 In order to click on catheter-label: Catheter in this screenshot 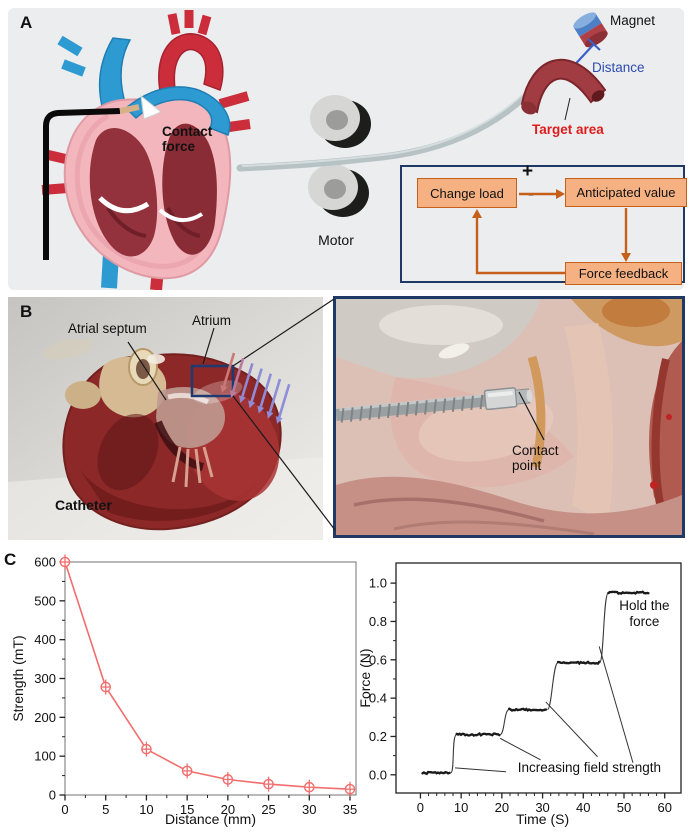, I will do `click(83, 505)`.